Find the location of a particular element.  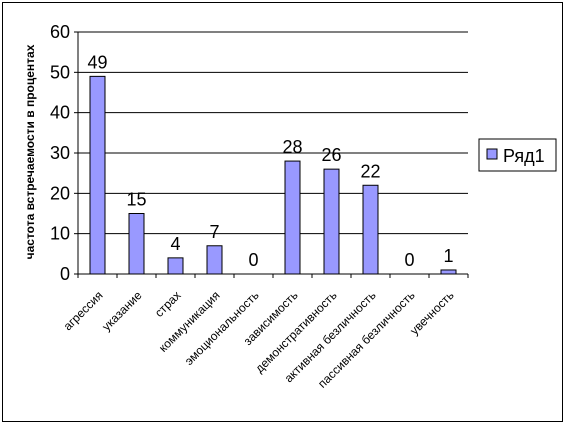

y-axis-label: частота встречаемости в процентах is located at coordinates (30, 151).